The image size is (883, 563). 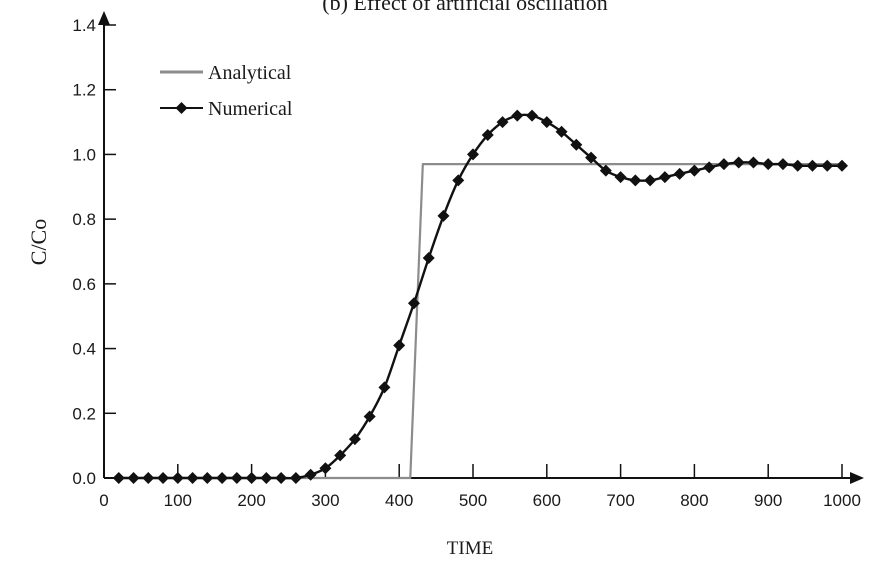 What do you see at coordinates (620, 500) in the screenshot?
I see `x-tick-label-700: 700` at bounding box center [620, 500].